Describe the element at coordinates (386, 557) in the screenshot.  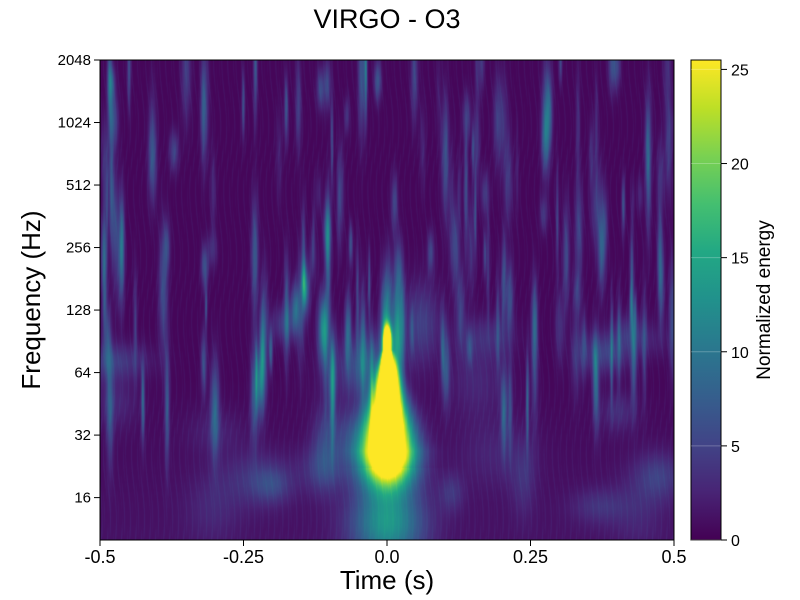
I see `x-tick-label: 0.0` at that location.